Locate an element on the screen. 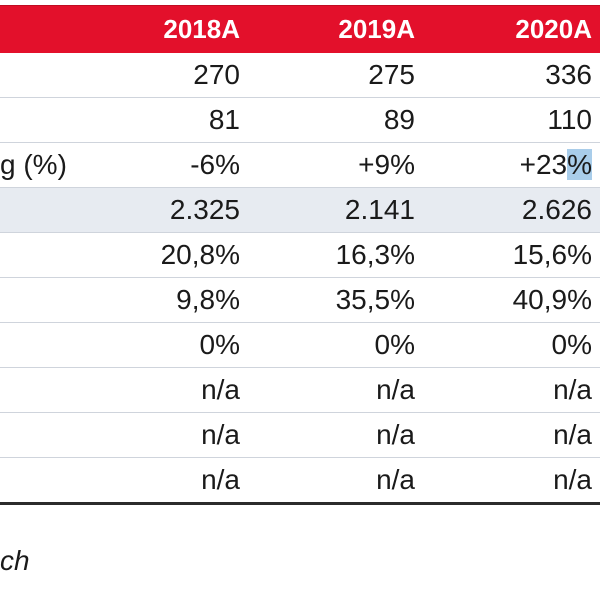 The width and height of the screenshot is (600, 600). column-header-2019a: 2019A is located at coordinates (376, 29).